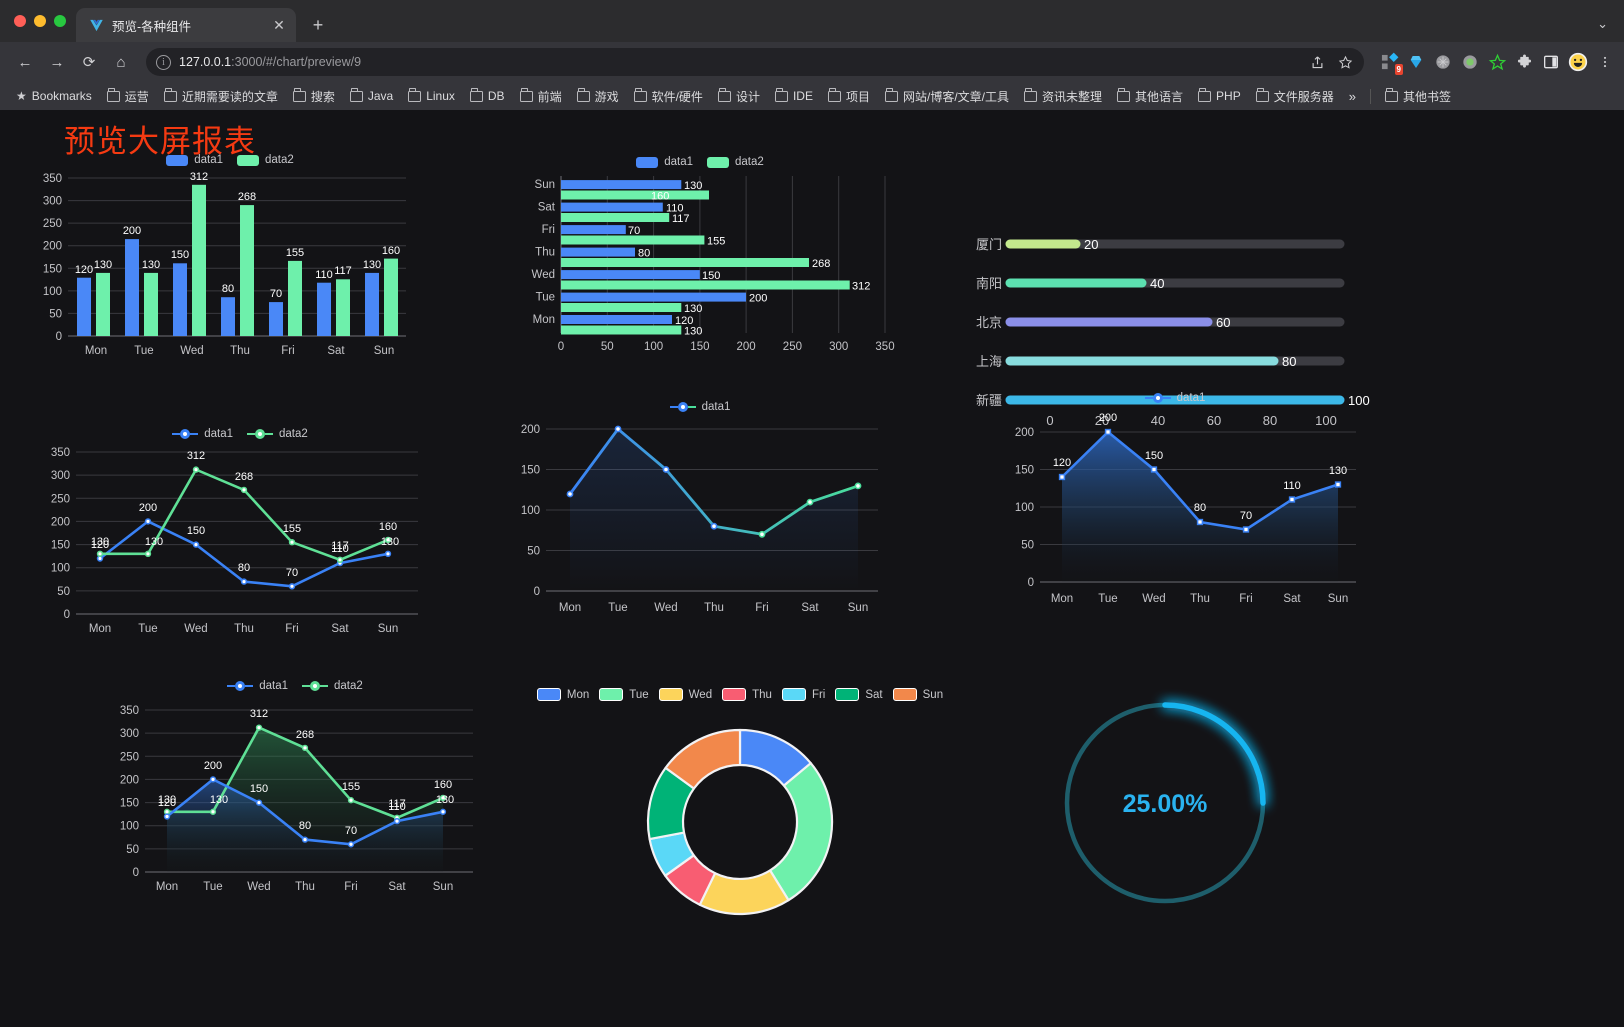  Describe the element at coordinates (739, 96) in the screenshot. I see `bookmark-folder-9: 设计` at that location.